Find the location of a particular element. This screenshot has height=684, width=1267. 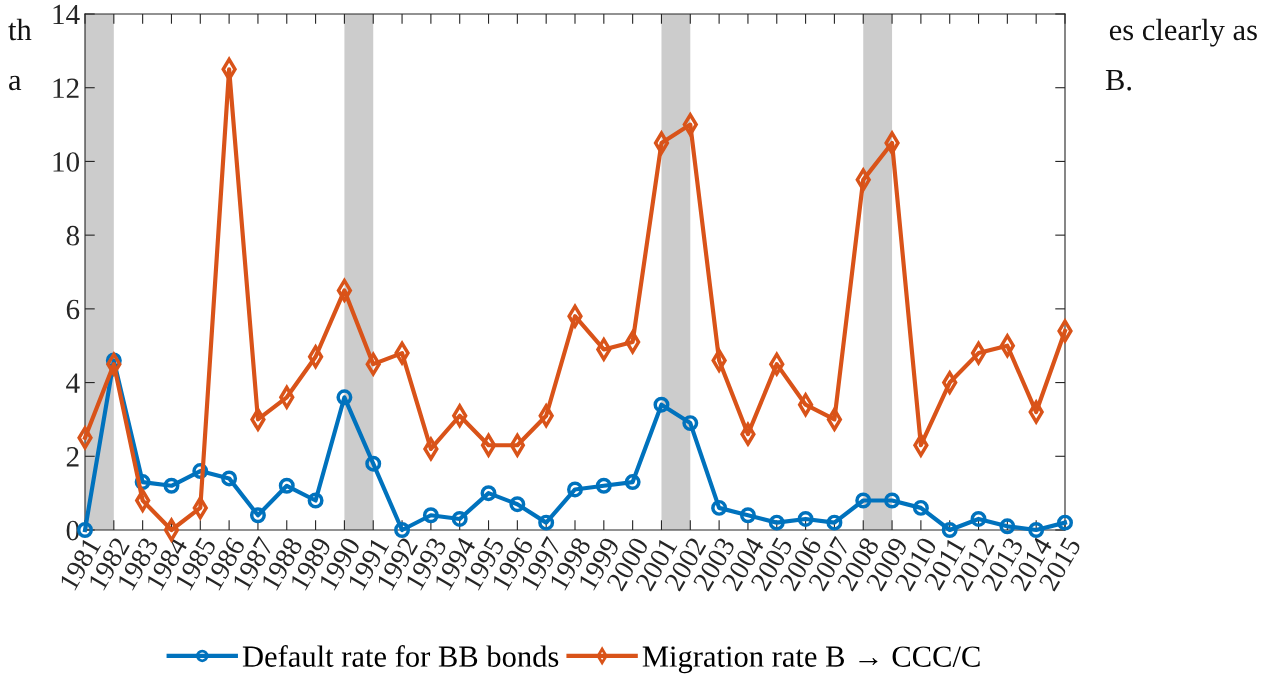

legend-label: Migration rate B → CCC/C is located at coordinates (811, 660).